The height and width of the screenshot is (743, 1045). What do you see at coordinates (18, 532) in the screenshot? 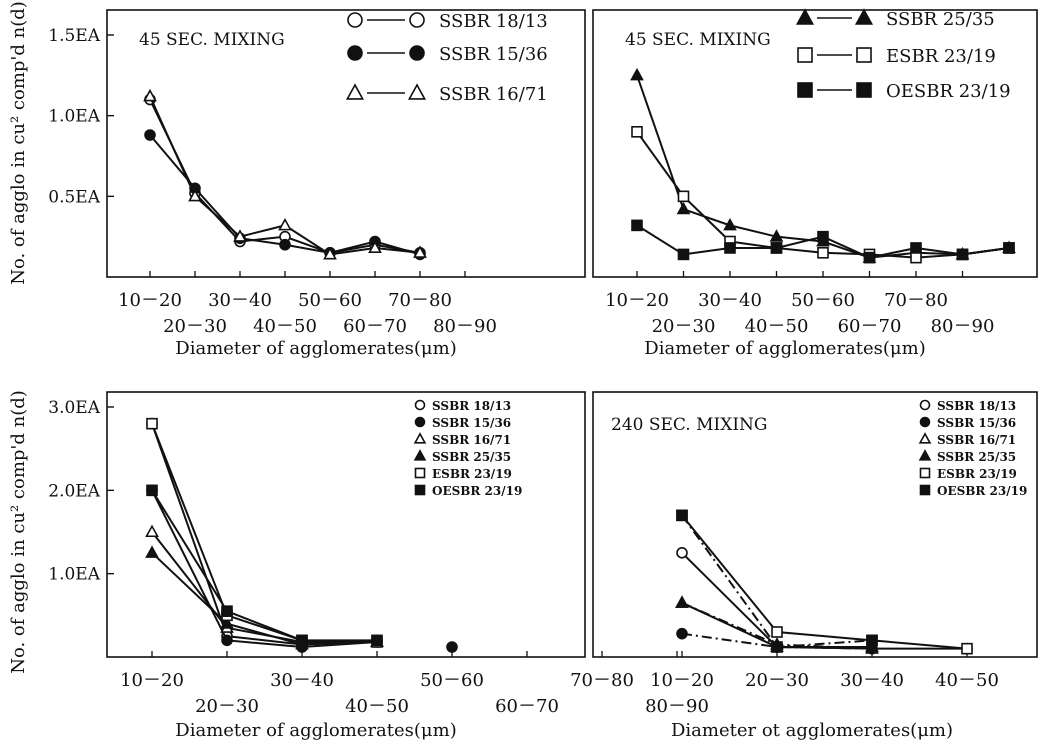
I see `y-axis-label-bottom: No. of agglo in cu² comp'd n(d)` at bounding box center [18, 532].